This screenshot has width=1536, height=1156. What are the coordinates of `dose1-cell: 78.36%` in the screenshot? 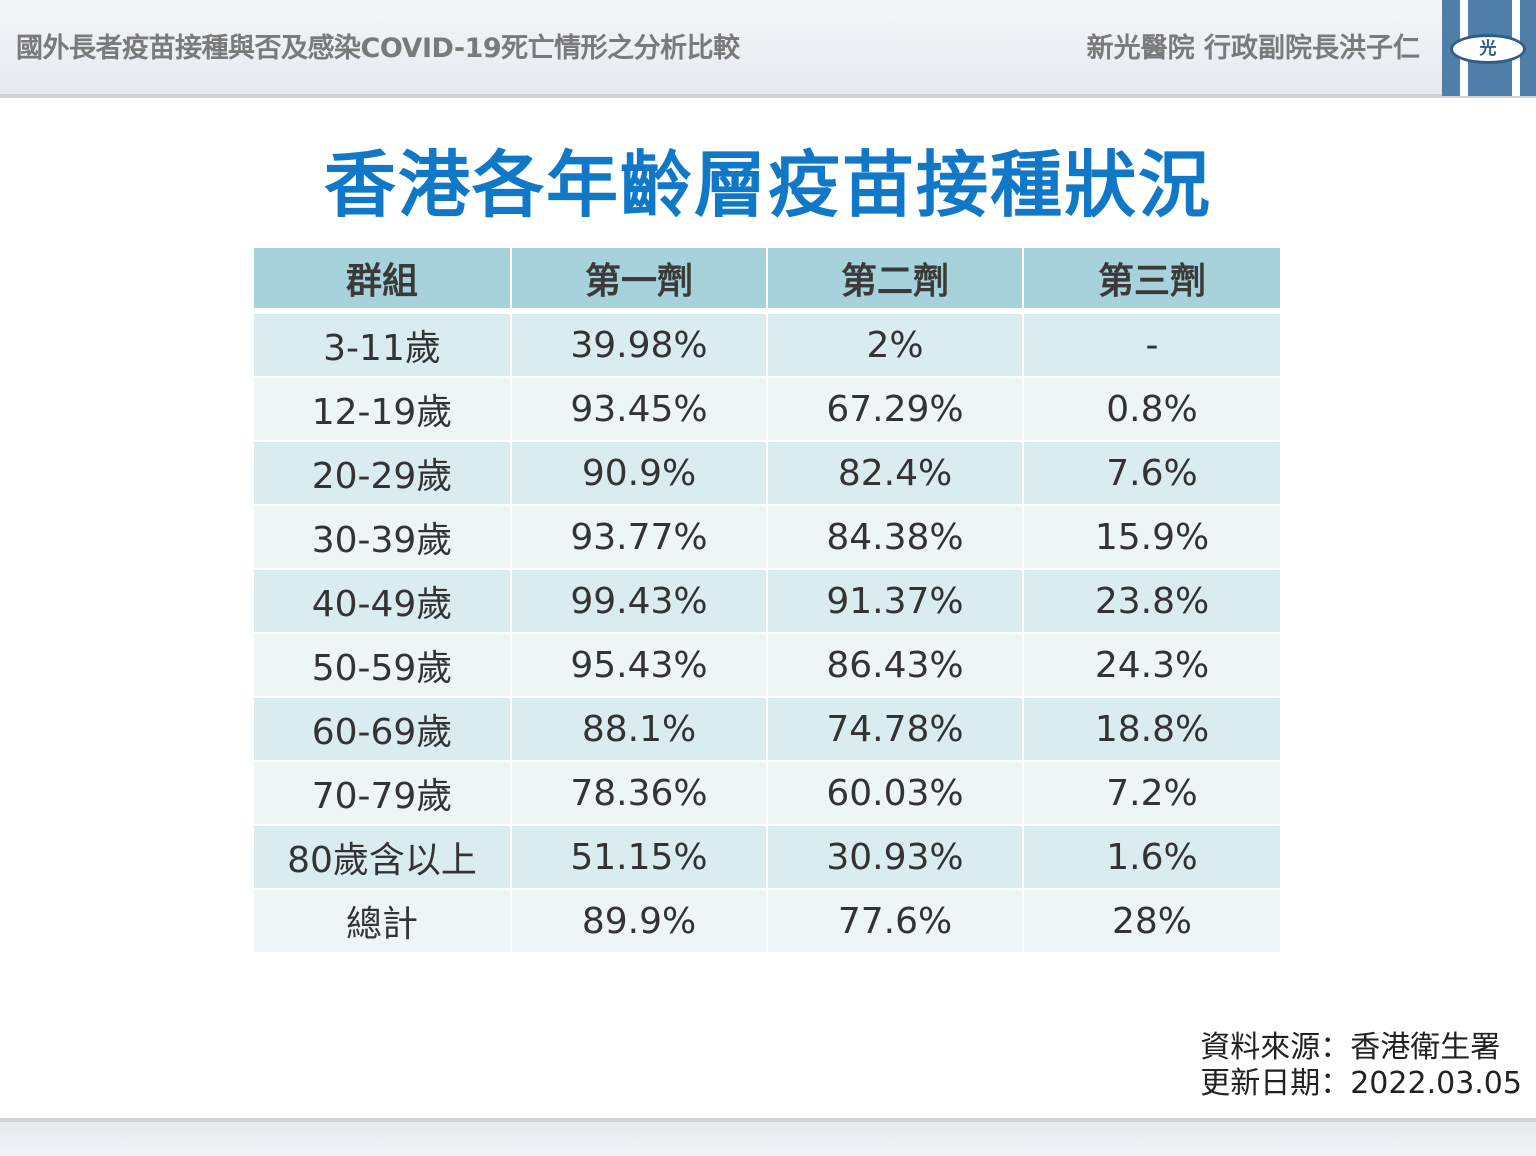 It's located at (640, 794).